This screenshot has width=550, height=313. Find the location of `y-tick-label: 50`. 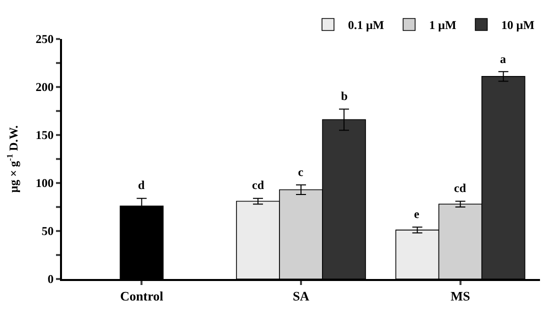

y-tick-label: 50 is located at coordinates (48, 231).